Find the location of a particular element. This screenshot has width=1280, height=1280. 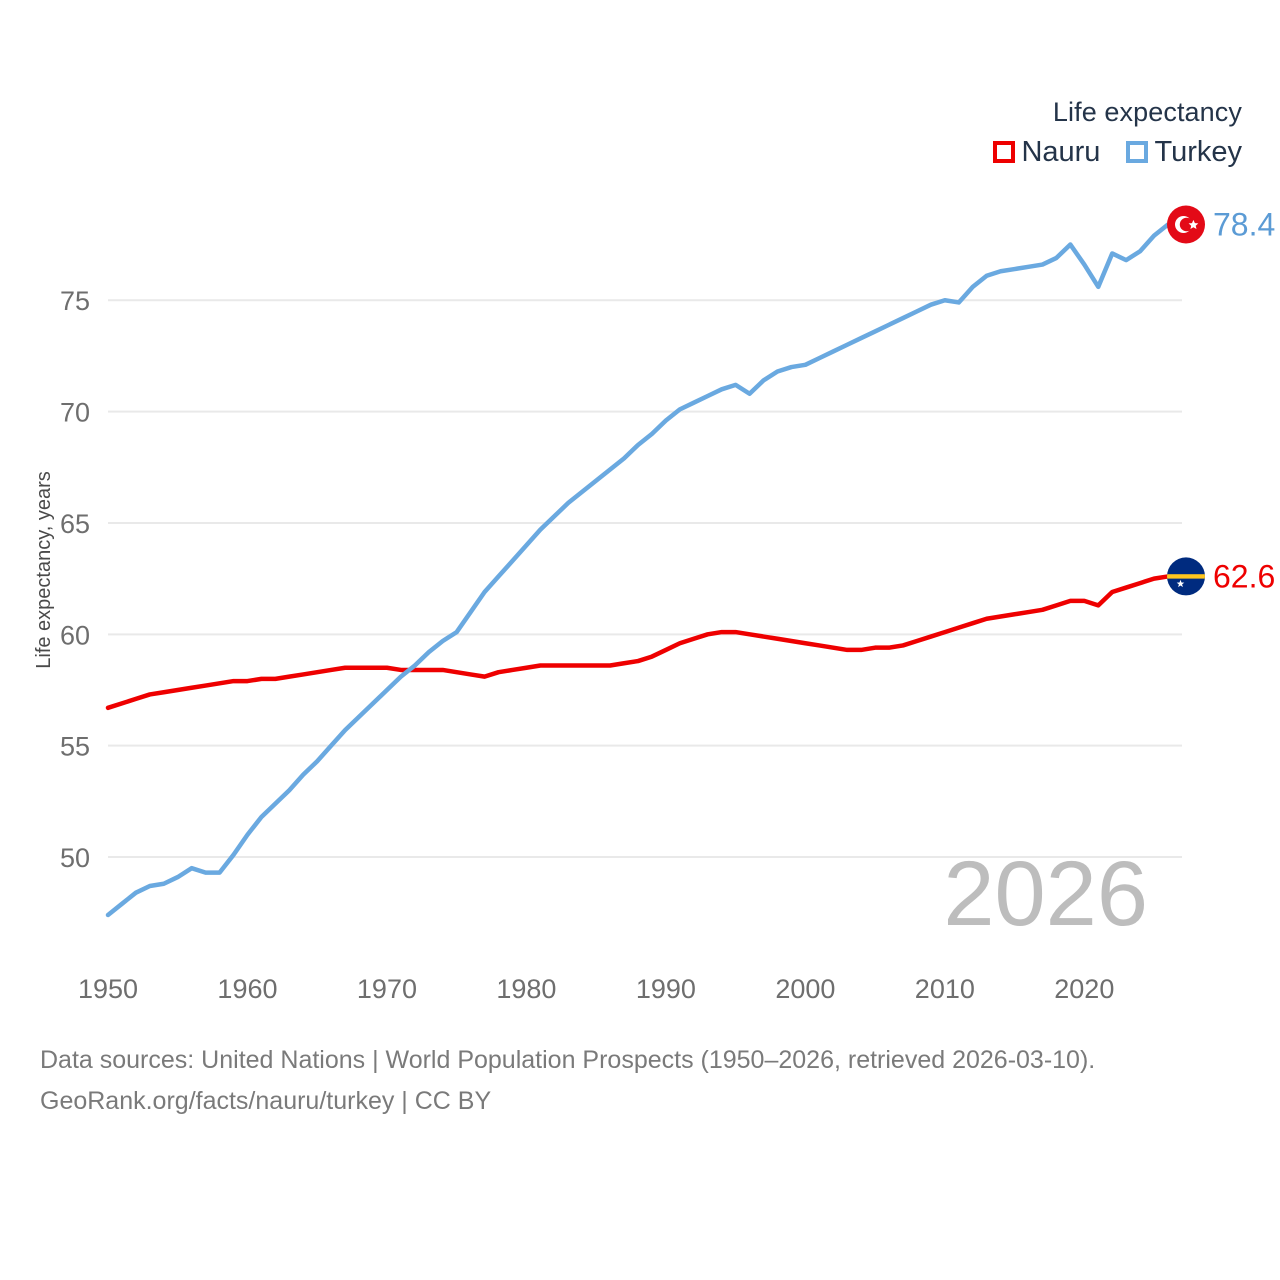

y-tick-75: 75 is located at coordinates (75, 301).